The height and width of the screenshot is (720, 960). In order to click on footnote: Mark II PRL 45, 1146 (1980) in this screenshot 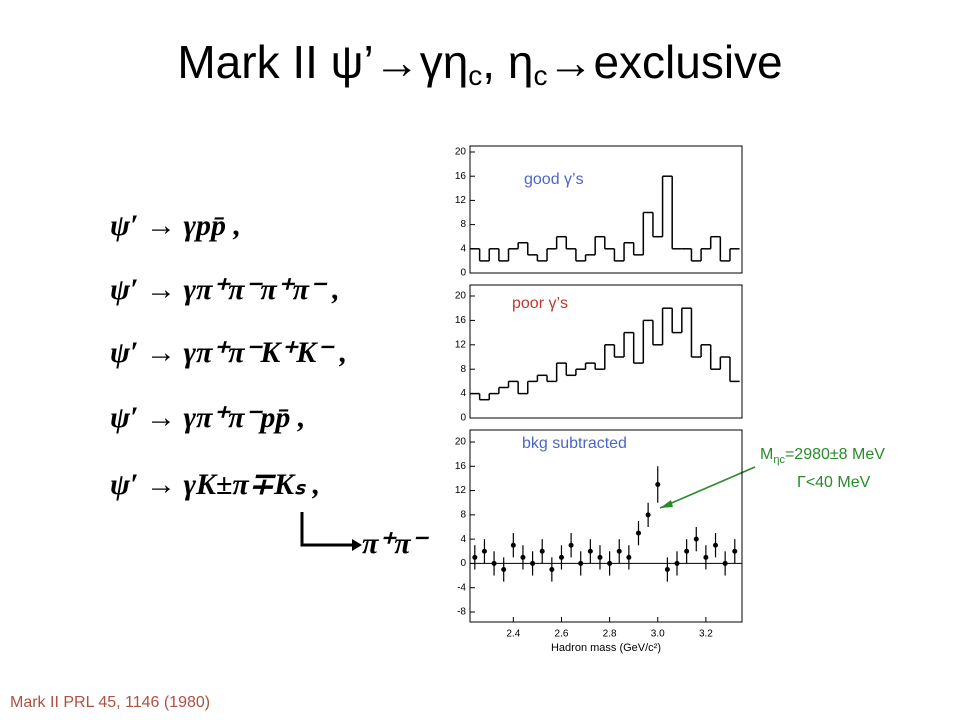, I will do `click(110, 702)`.